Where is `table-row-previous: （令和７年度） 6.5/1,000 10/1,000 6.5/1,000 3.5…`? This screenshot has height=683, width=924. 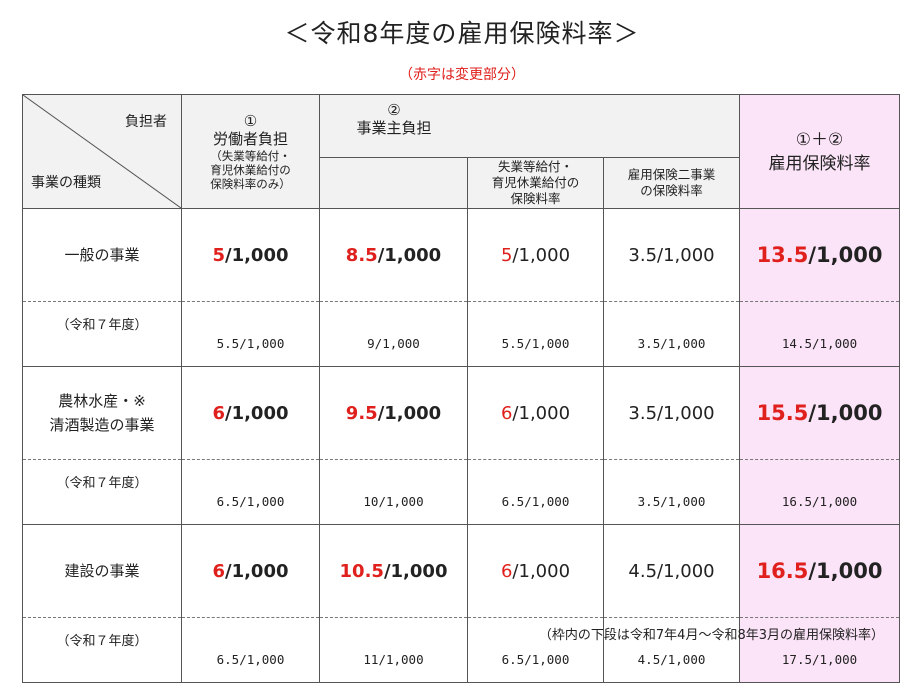
table-row-previous: （令和７年度） 6.5/1,000 10/1,000 6.5/1,000 3.5… is located at coordinates (461, 492).